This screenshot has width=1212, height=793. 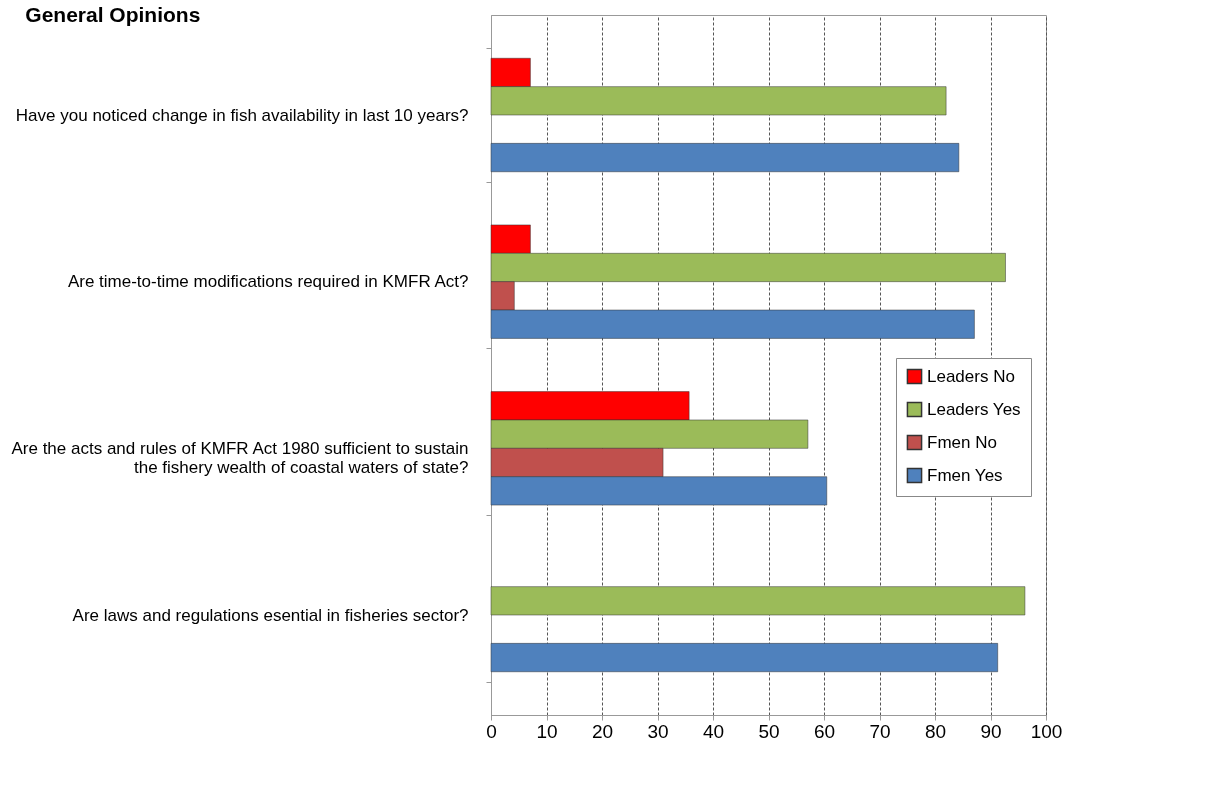 What do you see at coordinates (268, 282) in the screenshot?
I see `y-tick-label: Are time-to-time modifications required in KMFR Act?` at bounding box center [268, 282].